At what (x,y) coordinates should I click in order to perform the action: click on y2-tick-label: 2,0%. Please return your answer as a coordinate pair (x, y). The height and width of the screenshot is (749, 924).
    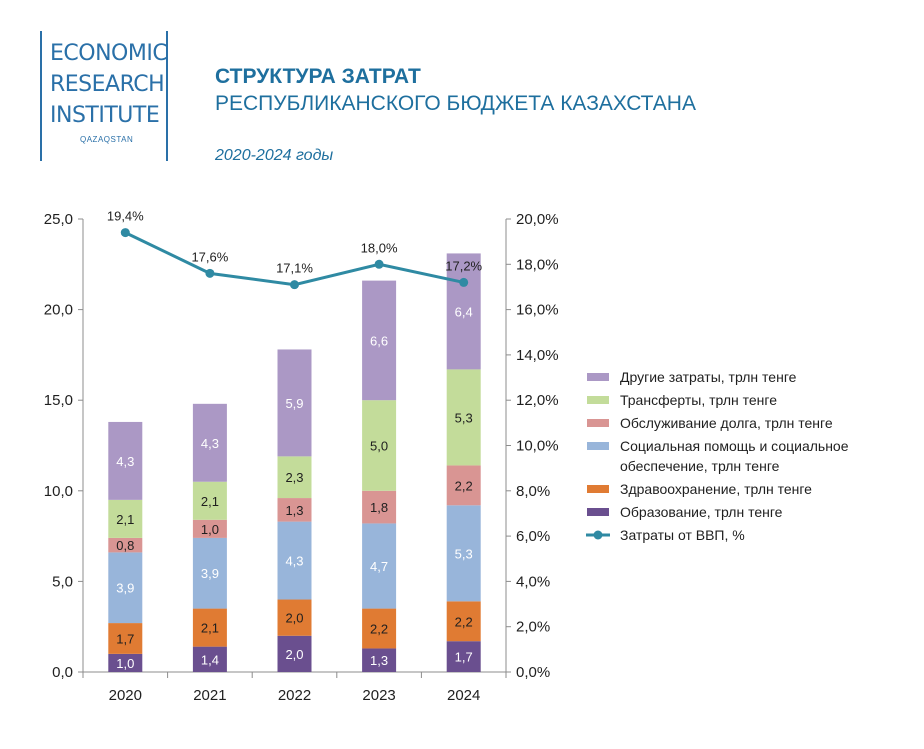
    Looking at the image, I should click on (533, 627).